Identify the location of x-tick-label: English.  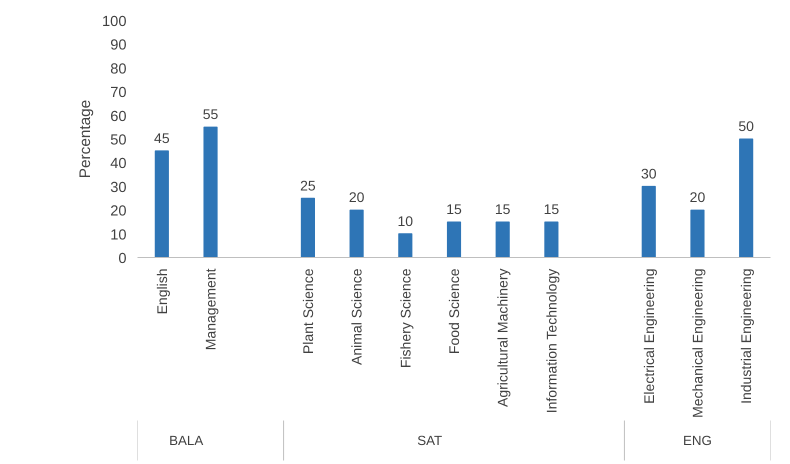
(162, 291).